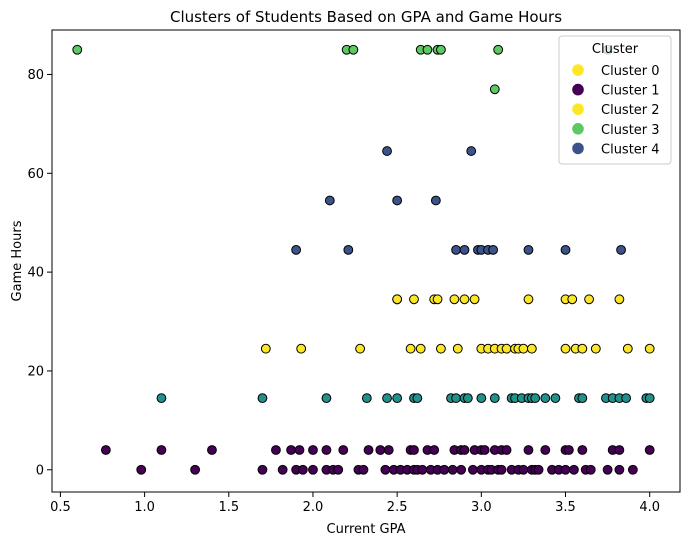  I want to click on x-tick-label: 2.5, so click(397, 507).